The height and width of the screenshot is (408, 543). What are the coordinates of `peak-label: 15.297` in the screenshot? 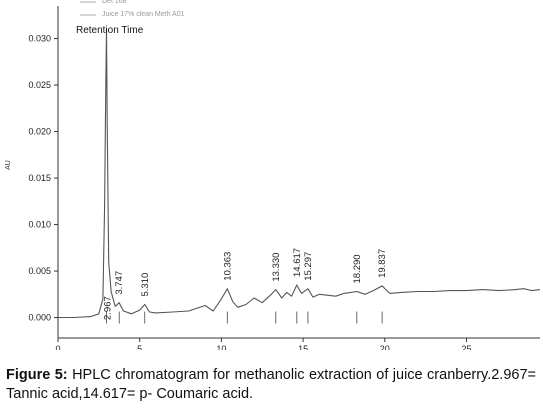 It's located at (308, 266).